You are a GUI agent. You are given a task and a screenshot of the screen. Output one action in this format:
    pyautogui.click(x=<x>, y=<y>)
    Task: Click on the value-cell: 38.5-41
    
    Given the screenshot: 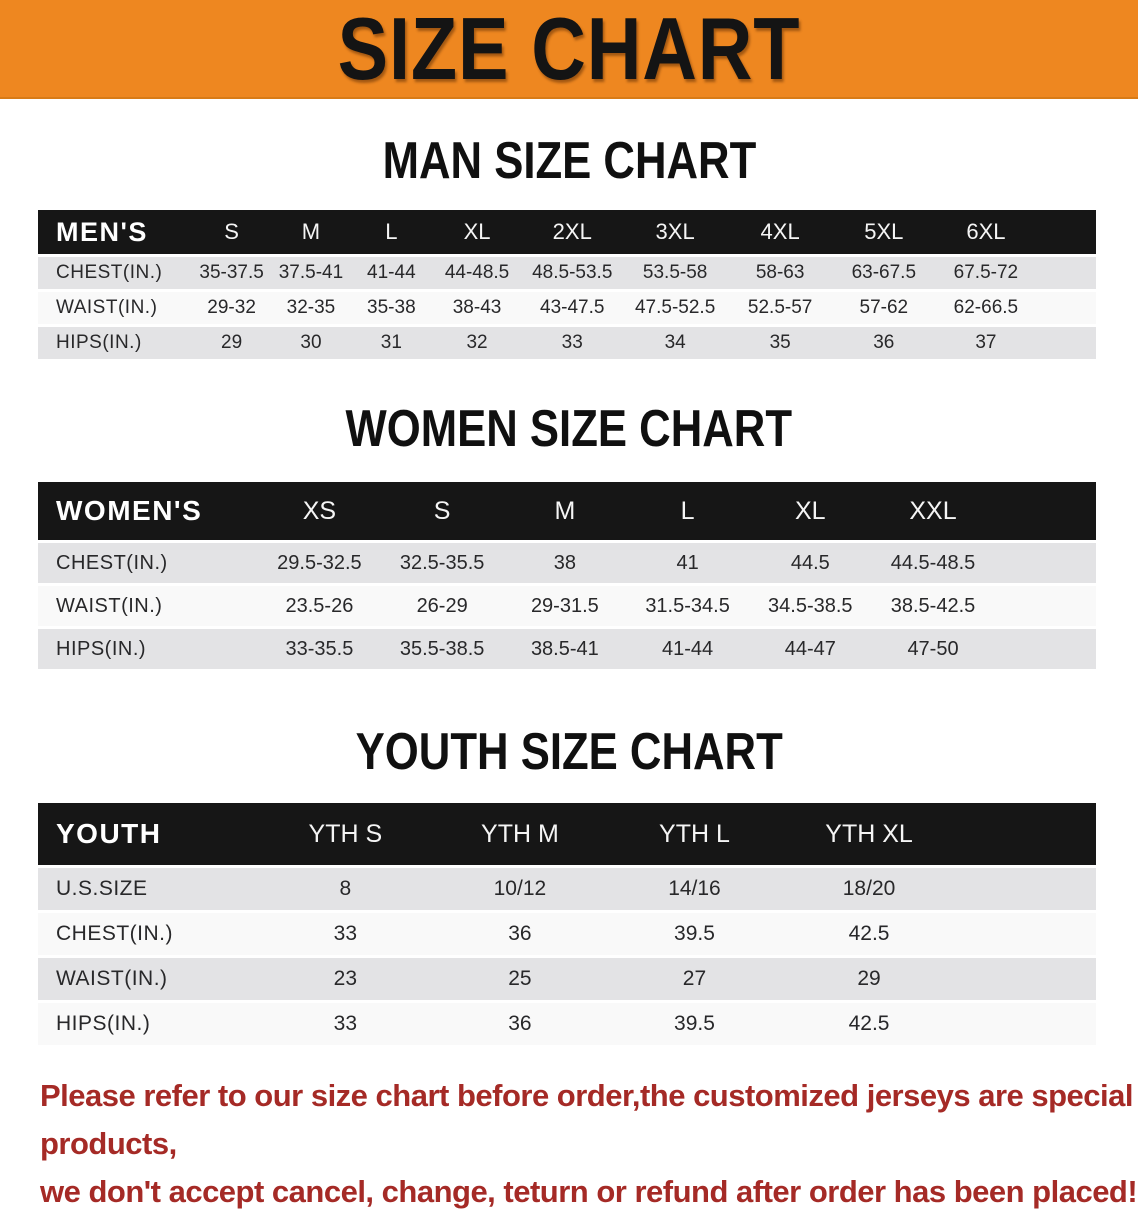 What is the action you would take?
    pyautogui.click(x=565, y=649)
    